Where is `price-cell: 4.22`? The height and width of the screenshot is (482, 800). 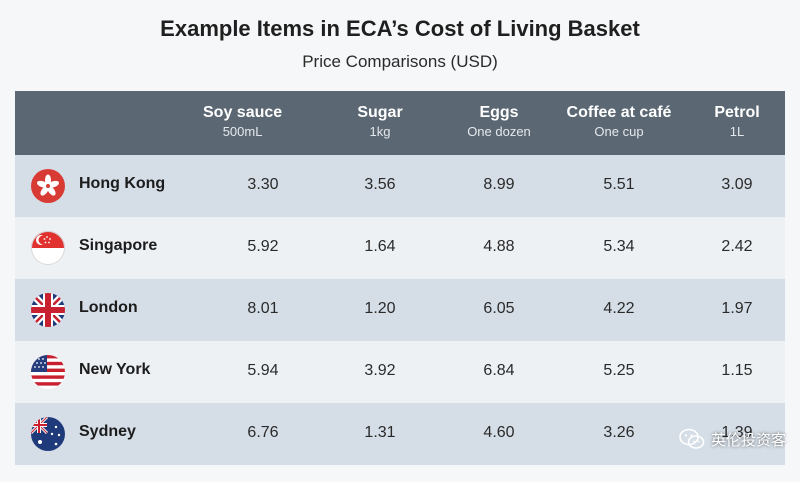 price-cell: 4.22 is located at coordinates (619, 308).